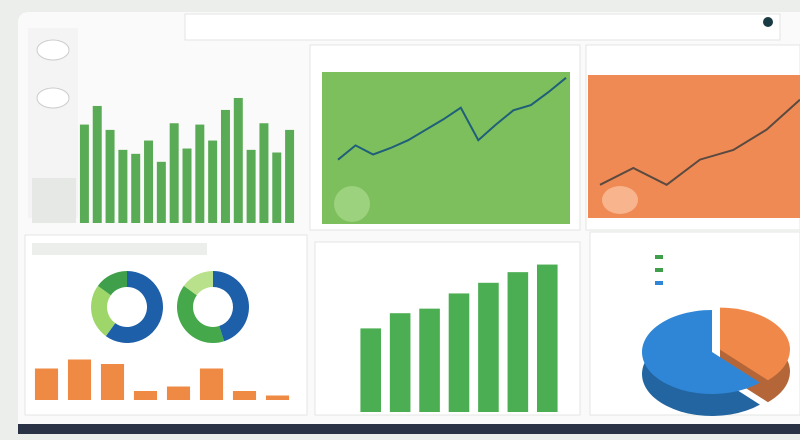 This screenshot has height=440, width=800. I want to click on sidebar-card, so click(54, 200).